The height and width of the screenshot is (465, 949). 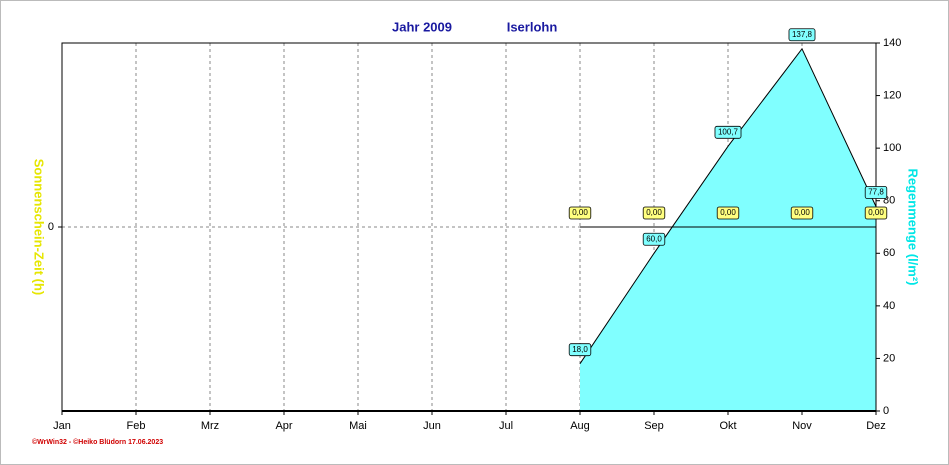 What do you see at coordinates (876, 426) in the screenshot?
I see `x-tick-label: Dez` at bounding box center [876, 426].